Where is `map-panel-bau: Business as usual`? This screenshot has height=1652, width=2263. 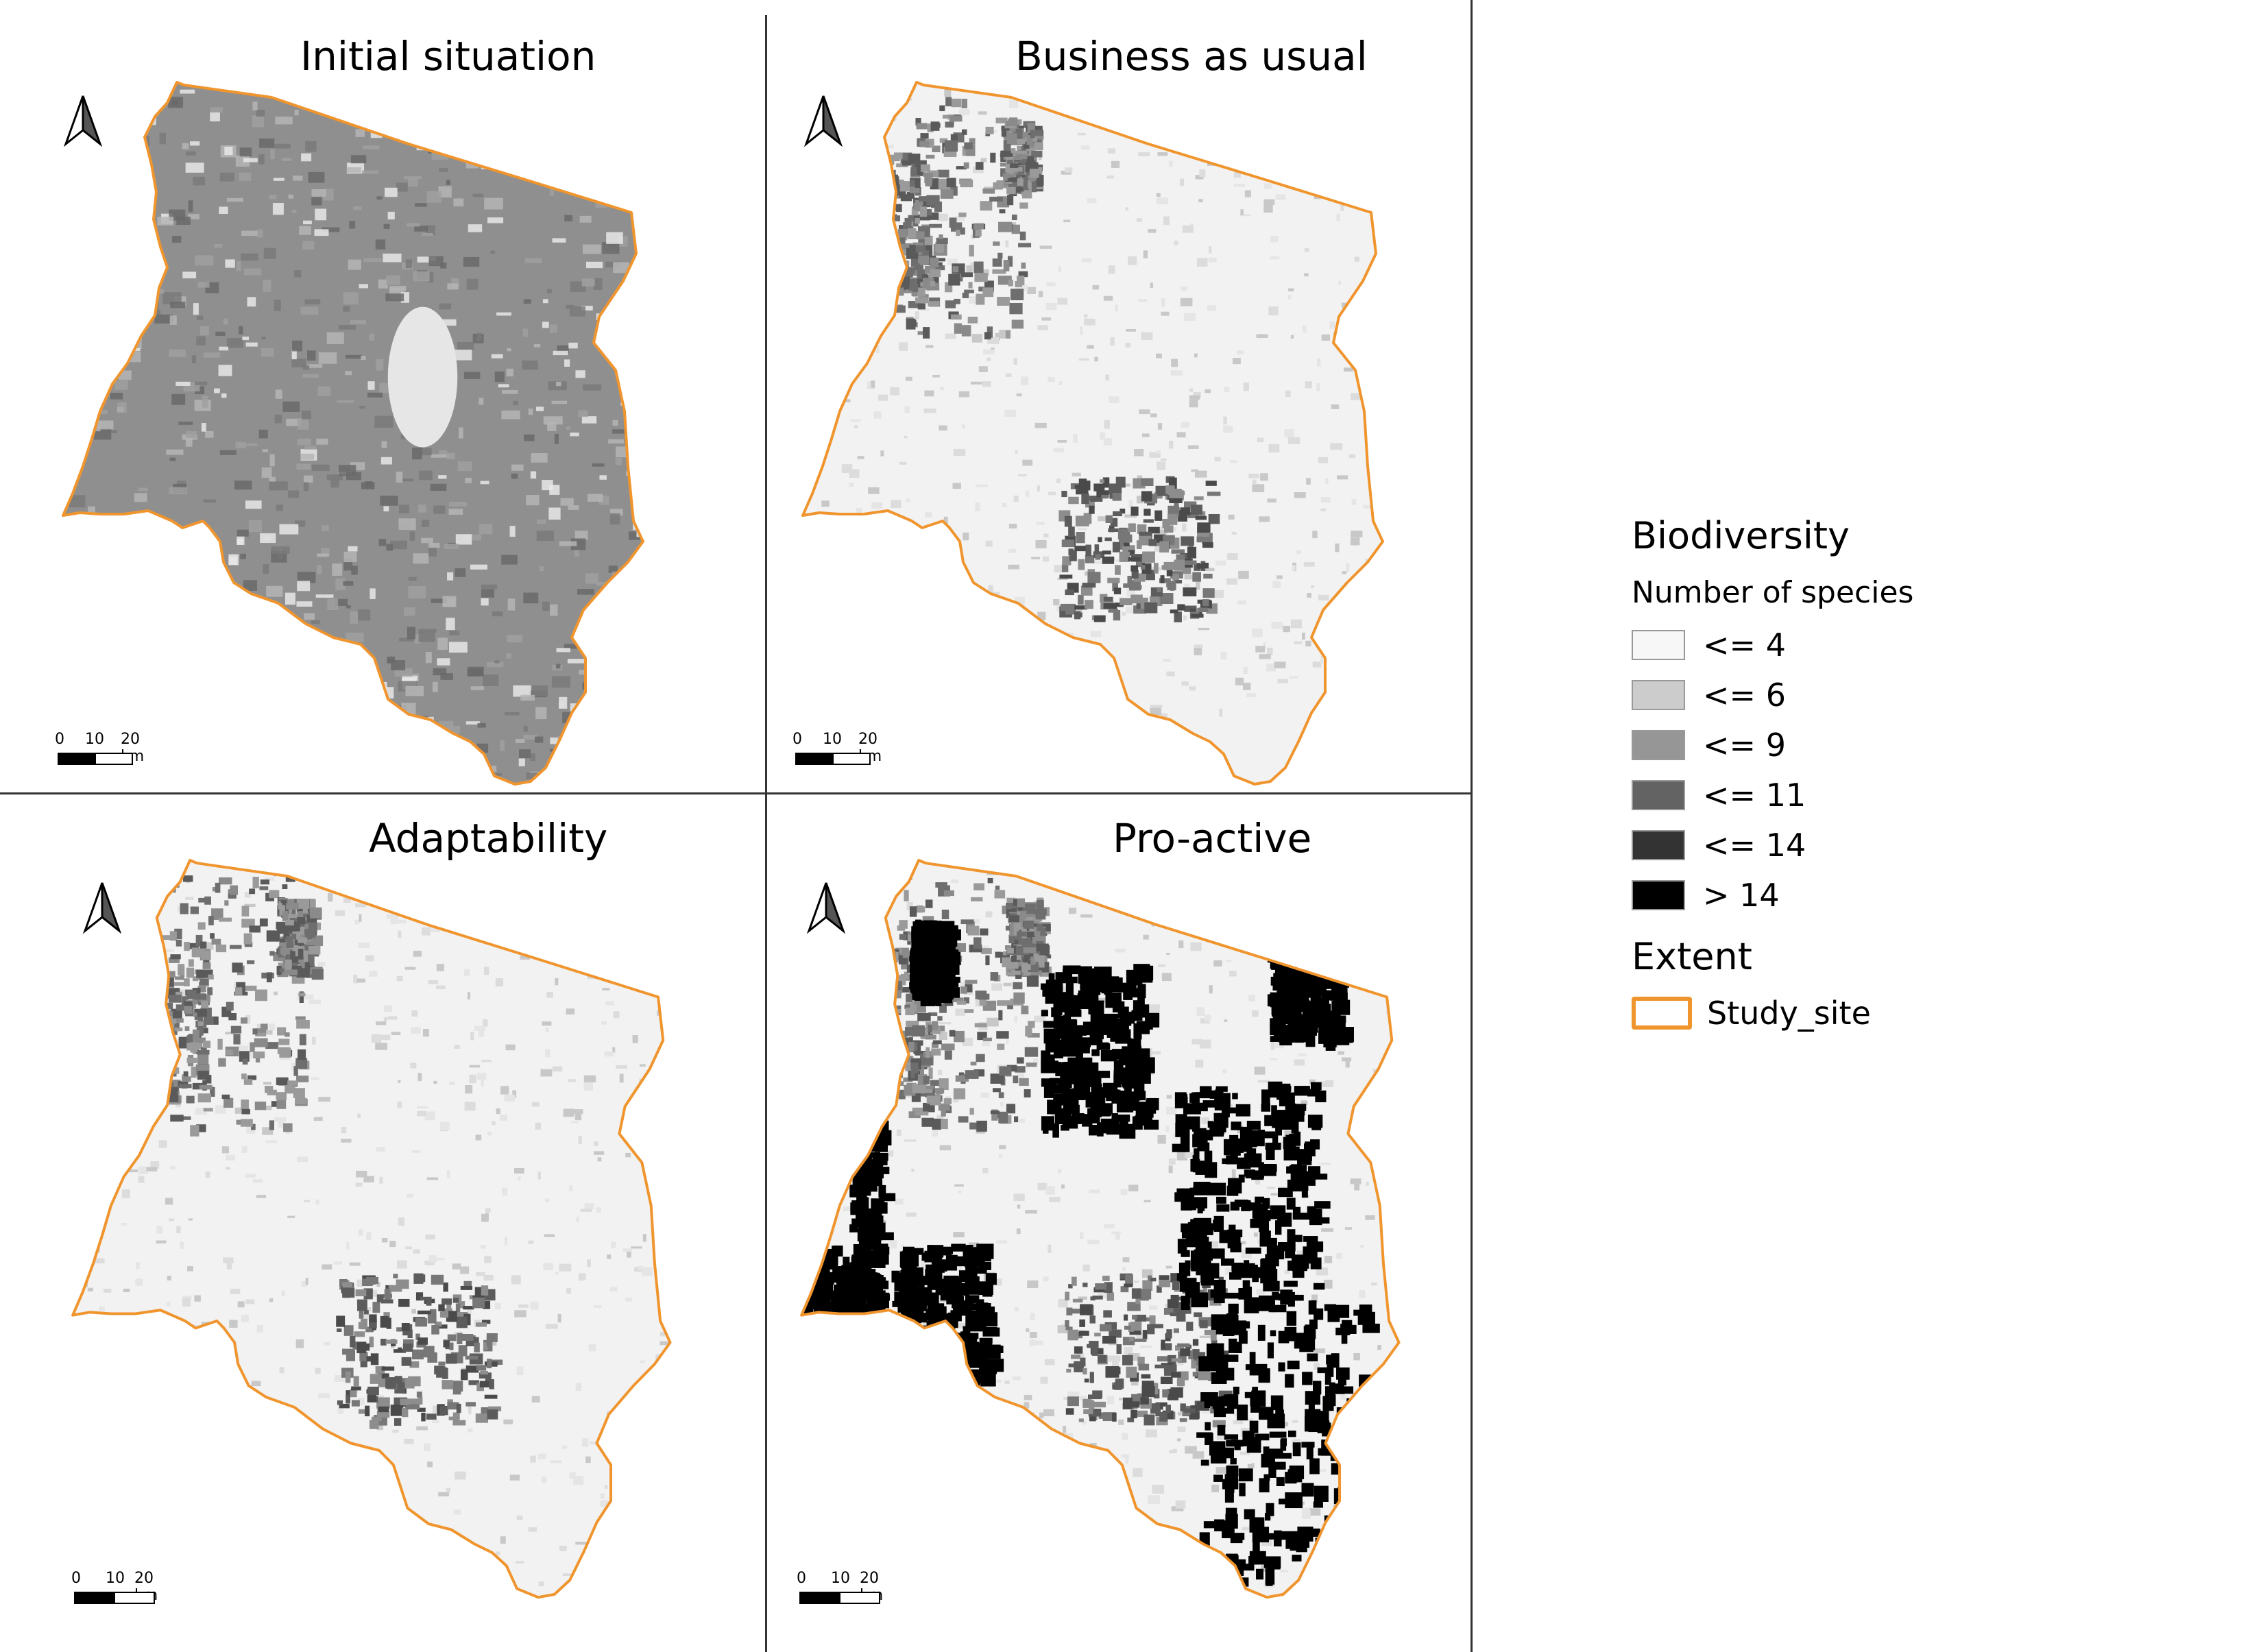 map-panel-bau: Business as usual is located at coordinates (1119, 396).